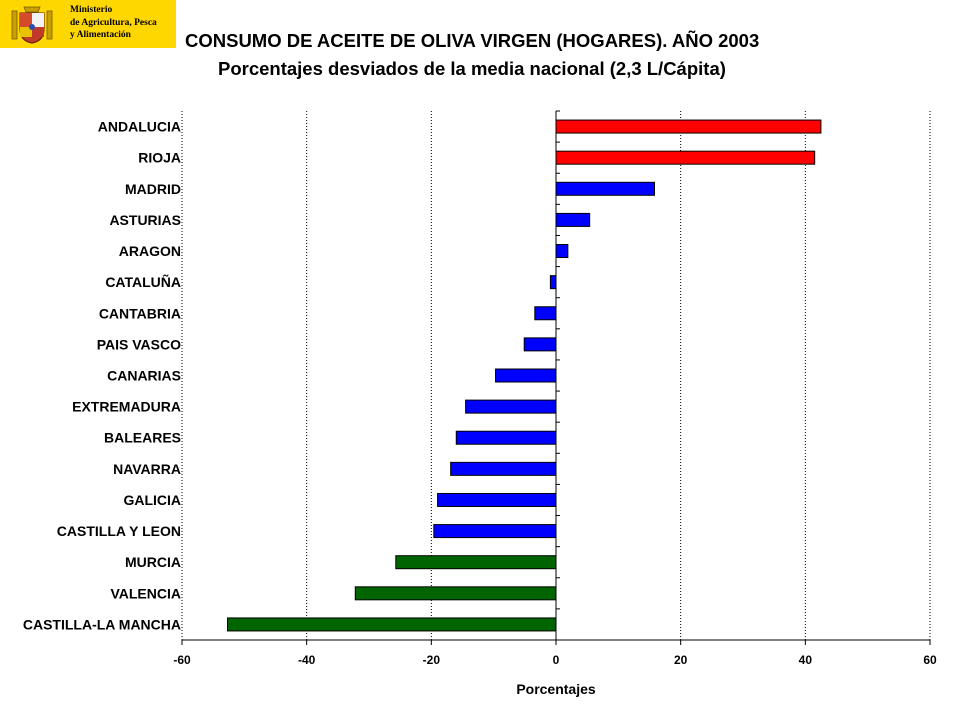  What do you see at coordinates (144, 376) in the screenshot?
I see `category-label-8: CANARIAS` at bounding box center [144, 376].